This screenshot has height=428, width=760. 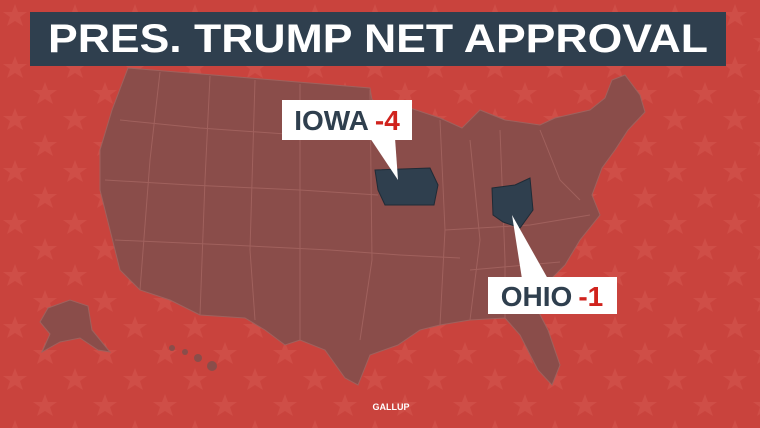 I want to click on net-approval: -4, so click(x=387, y=120).